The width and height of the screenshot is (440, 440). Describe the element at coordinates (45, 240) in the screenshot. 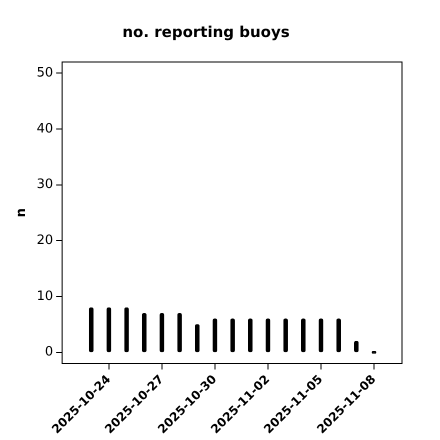

I see `y-tick-label: 20` at that location.